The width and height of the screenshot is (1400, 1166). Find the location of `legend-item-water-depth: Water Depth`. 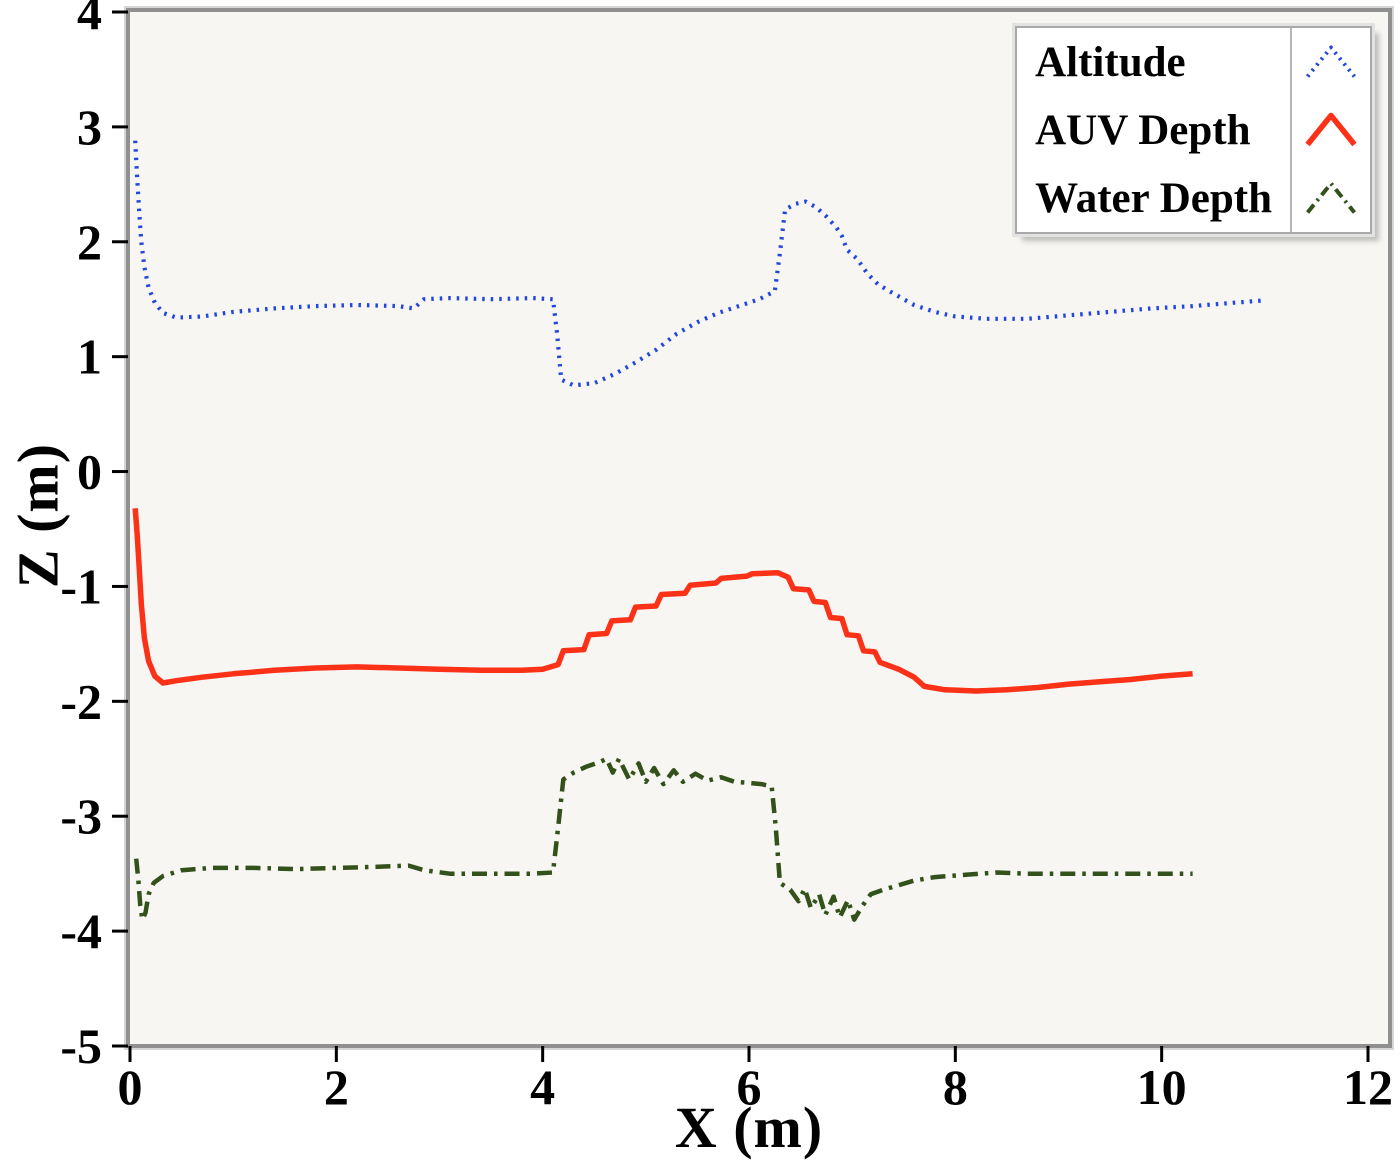

legend-item-water-depth: Water Depth is located at coordinates (1193, 198).